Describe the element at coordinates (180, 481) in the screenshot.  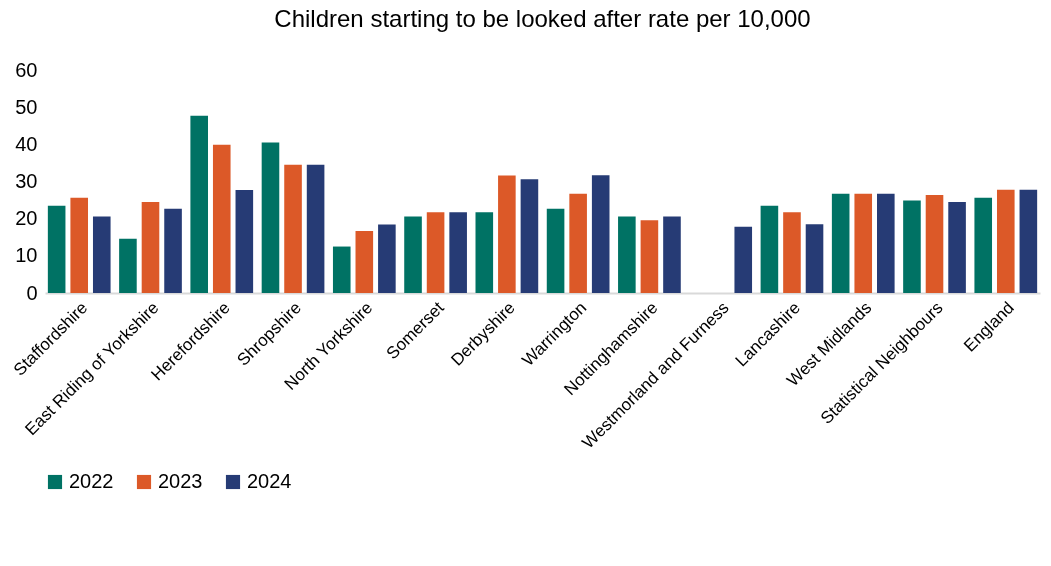
I see `legend-label: 2023` at that location.